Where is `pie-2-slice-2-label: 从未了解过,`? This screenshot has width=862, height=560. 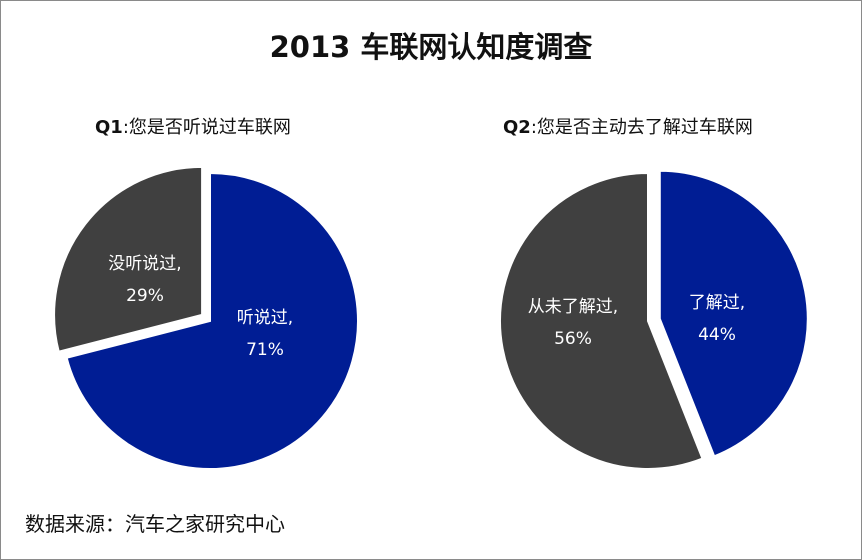
pie-2-slice-2-label: 从未了解过, is located at coordinates (573, 307).